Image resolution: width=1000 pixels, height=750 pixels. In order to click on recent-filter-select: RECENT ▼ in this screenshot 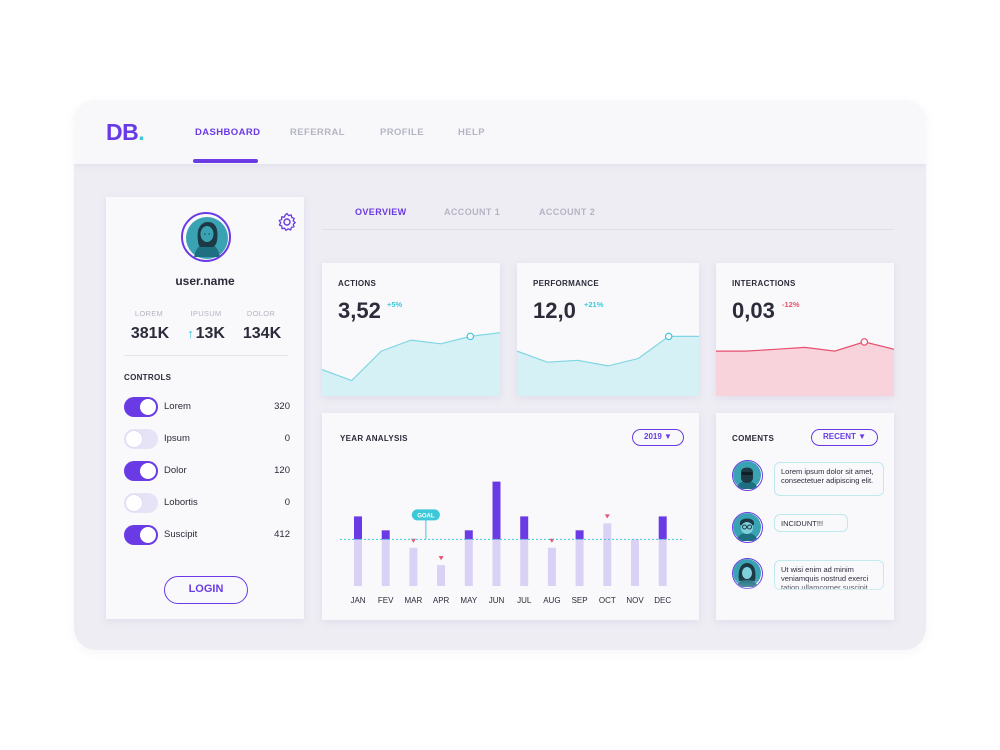, I will do `click(844, 437)`.